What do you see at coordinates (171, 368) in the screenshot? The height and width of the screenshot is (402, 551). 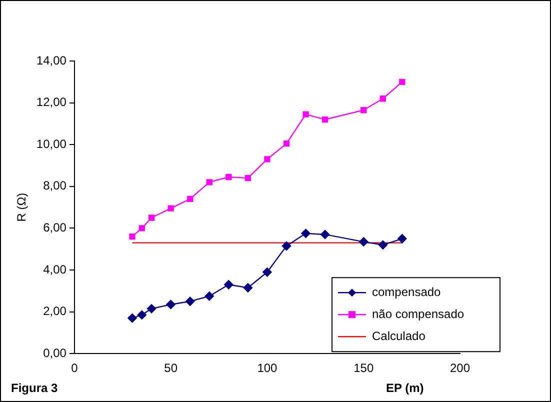 I see `x-tick-label: 50` at bounding box center [171, 368].